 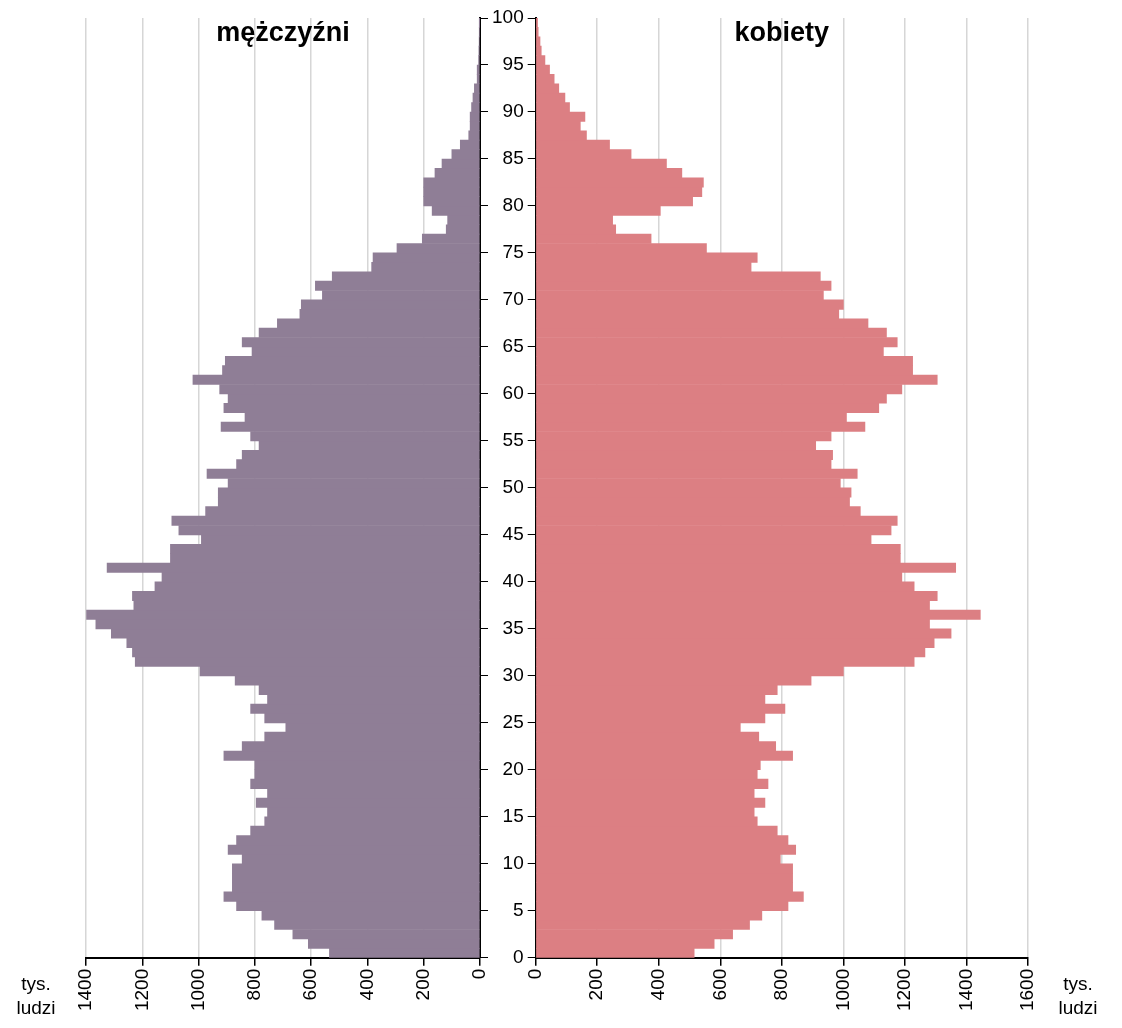 What do you see at coordinates (283, 31) in the screenshot?
I see `chart-title: mężczyźni` at bounding box center [283, 31].